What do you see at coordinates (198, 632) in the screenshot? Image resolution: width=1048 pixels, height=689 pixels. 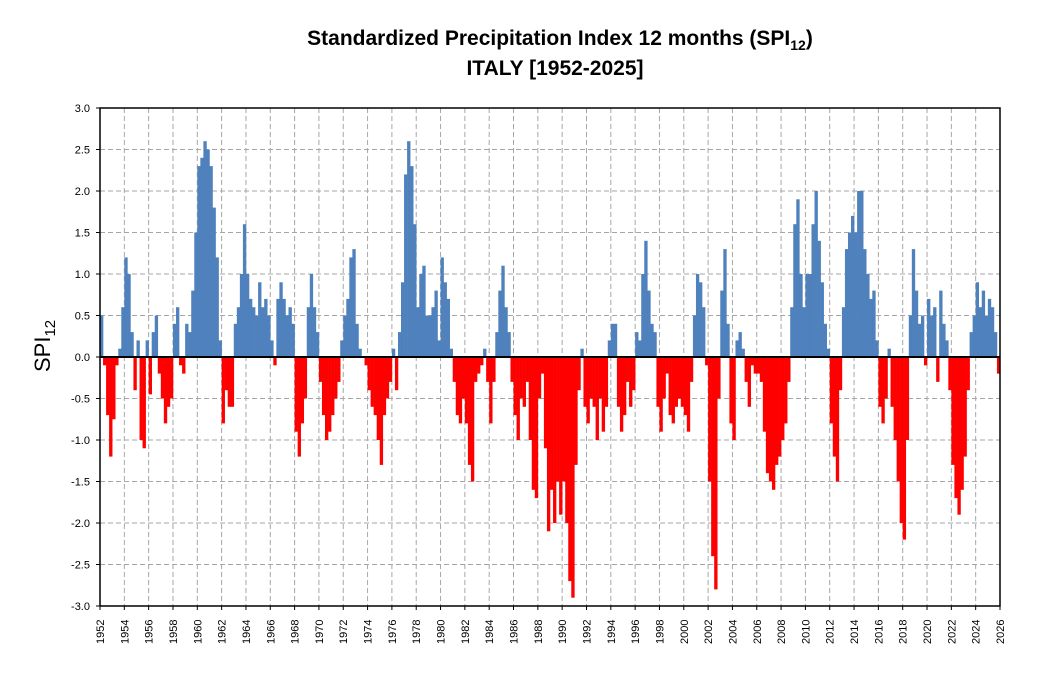 I see `x-tick-label: 1960` at bounding box center [198, 632].